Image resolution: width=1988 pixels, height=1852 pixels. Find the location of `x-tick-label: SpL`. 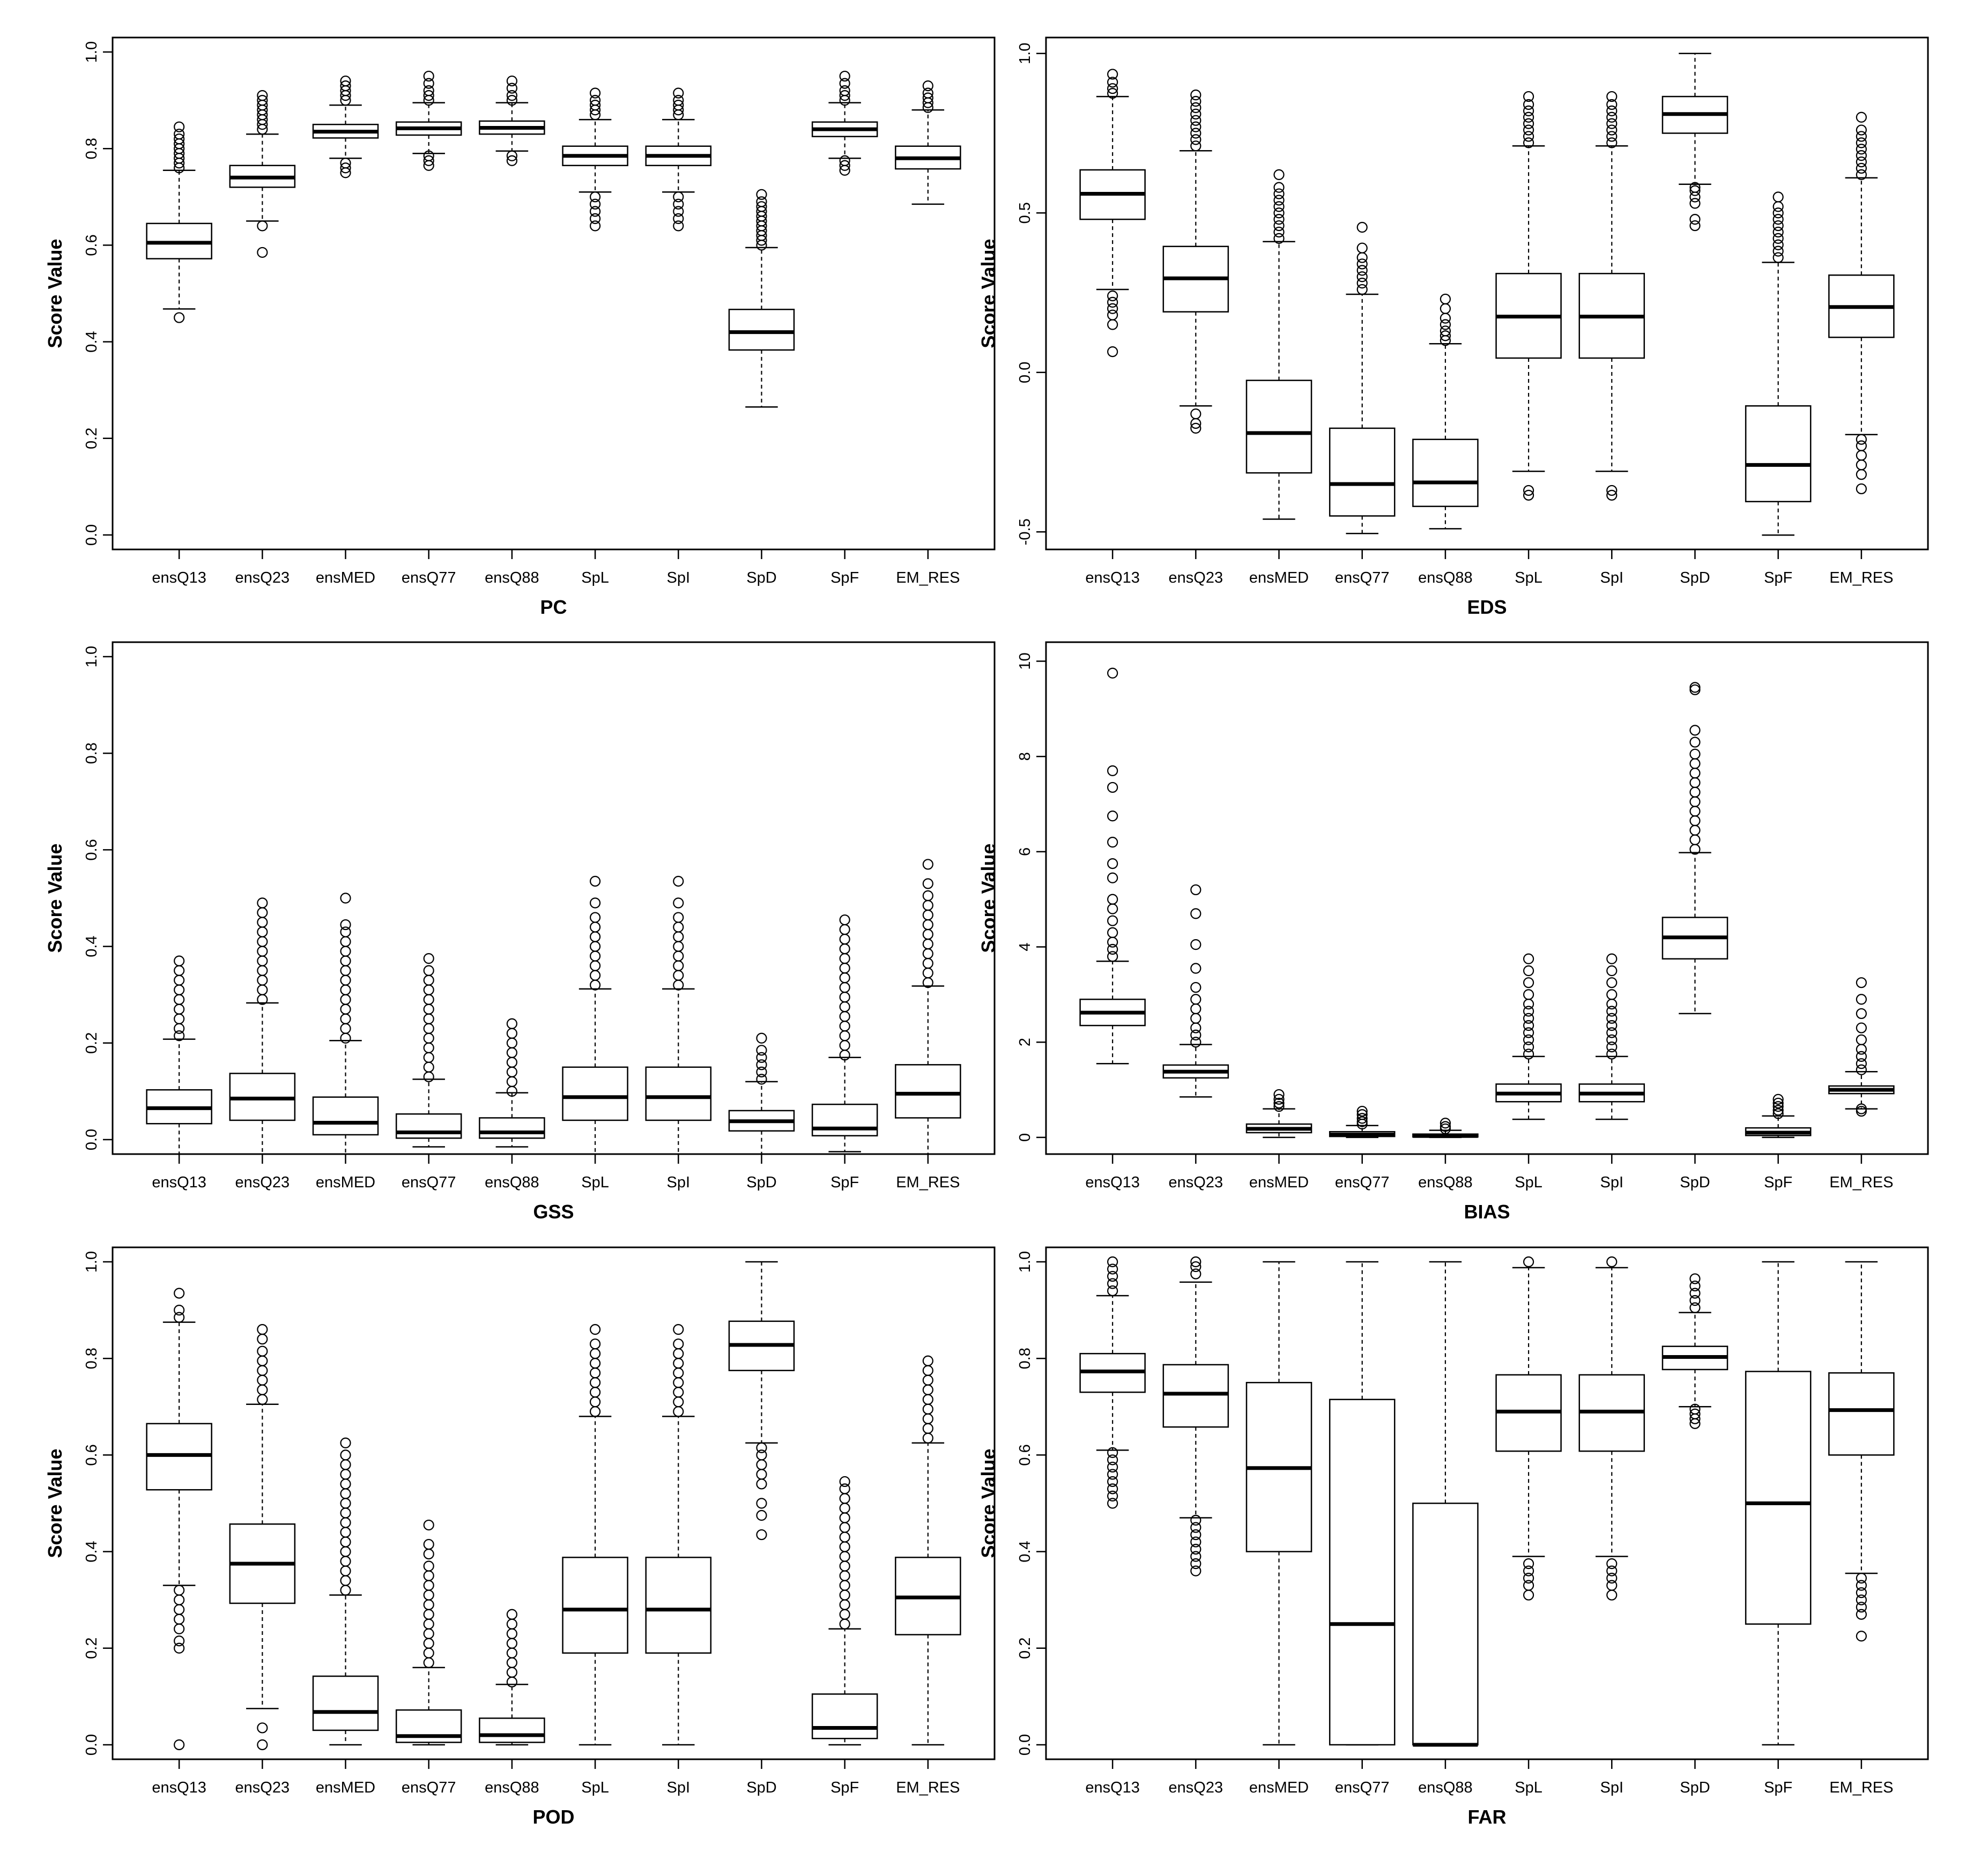

x-tick-label: SpL is located at coordinates (595, 1182).